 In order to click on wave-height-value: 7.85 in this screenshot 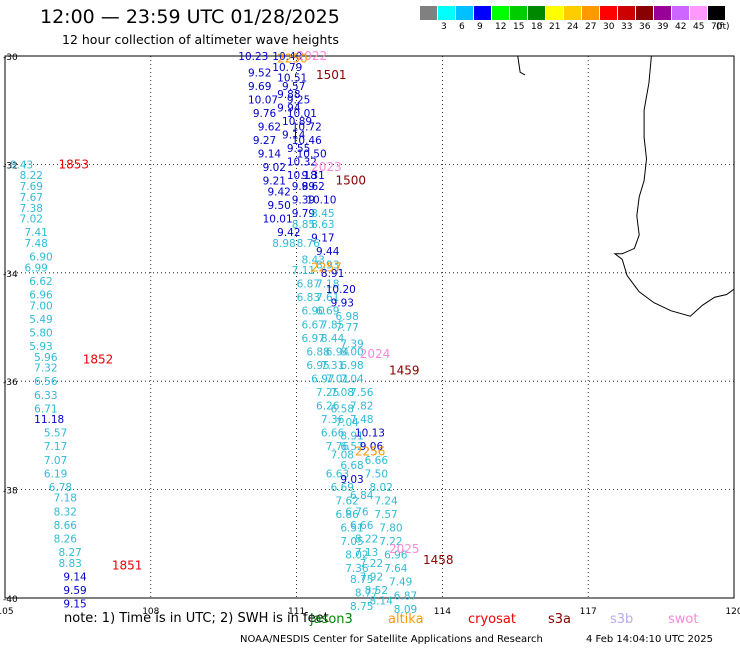, I will do `click(332, 325)`.